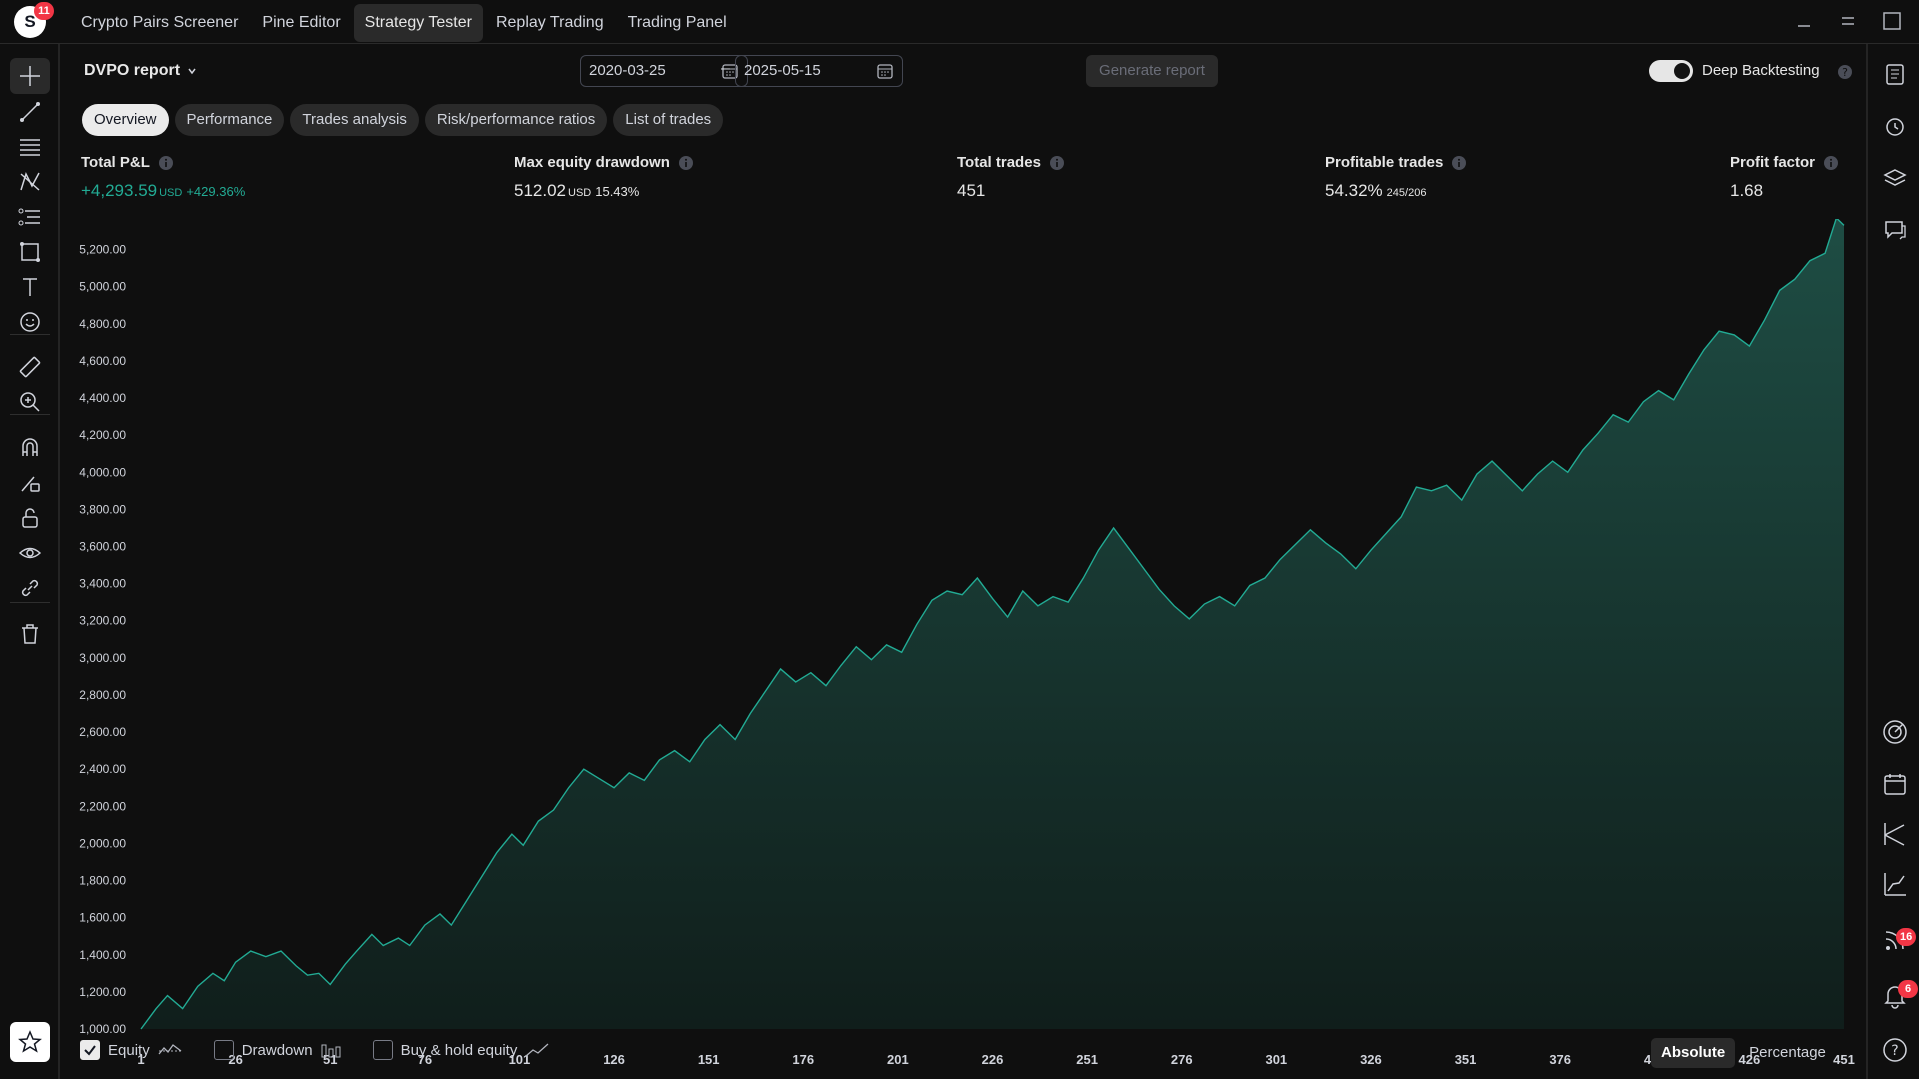 This screenshot has width=1919, height=1079. Describe the element at coordinates (277, 1050) in the screenshot. I see `legend-drawdown: Drawdown` at that location.